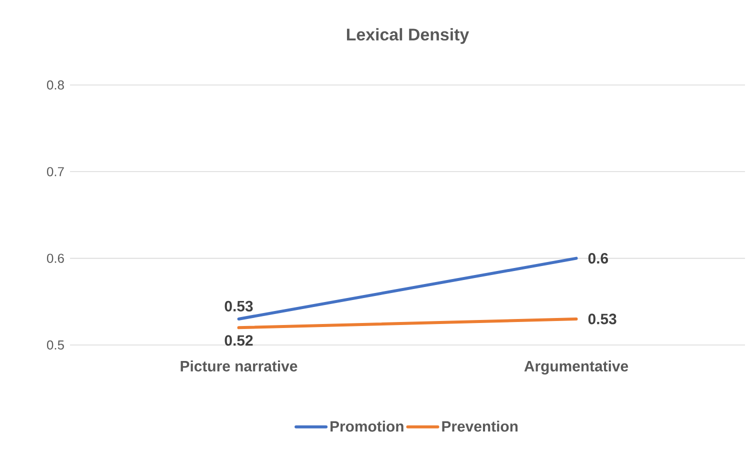 The width and height of the screenshot is (755, 455). What do you see at coordinates (598, 258) in the screenshot?
I see `data-label: 0.6` at bounding box center [598, 258].